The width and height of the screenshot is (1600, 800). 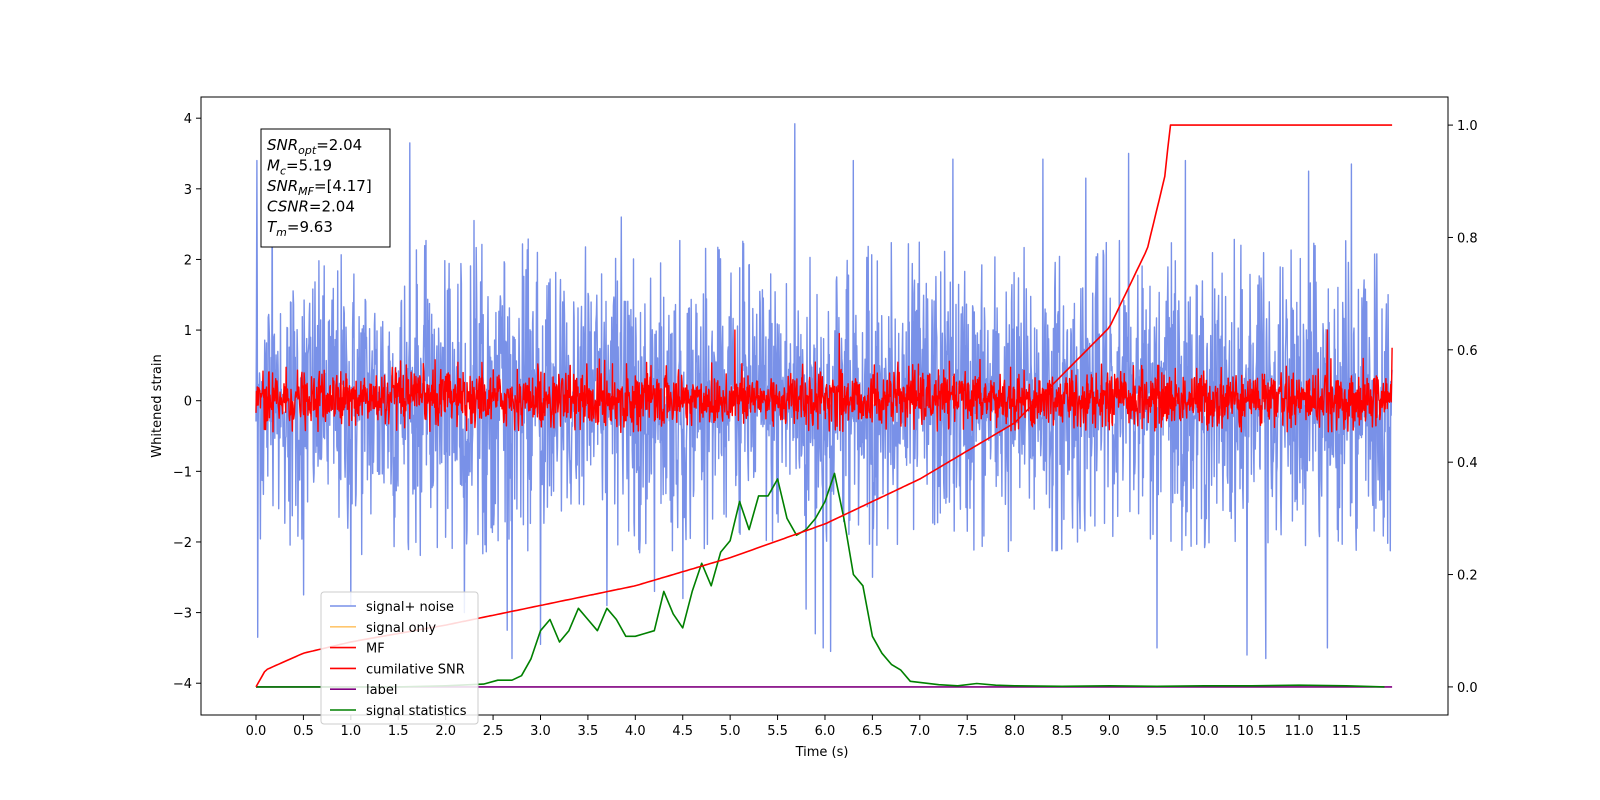 I want to click on annotation-line: CSNR=2.04, so click(x=311, y=207).